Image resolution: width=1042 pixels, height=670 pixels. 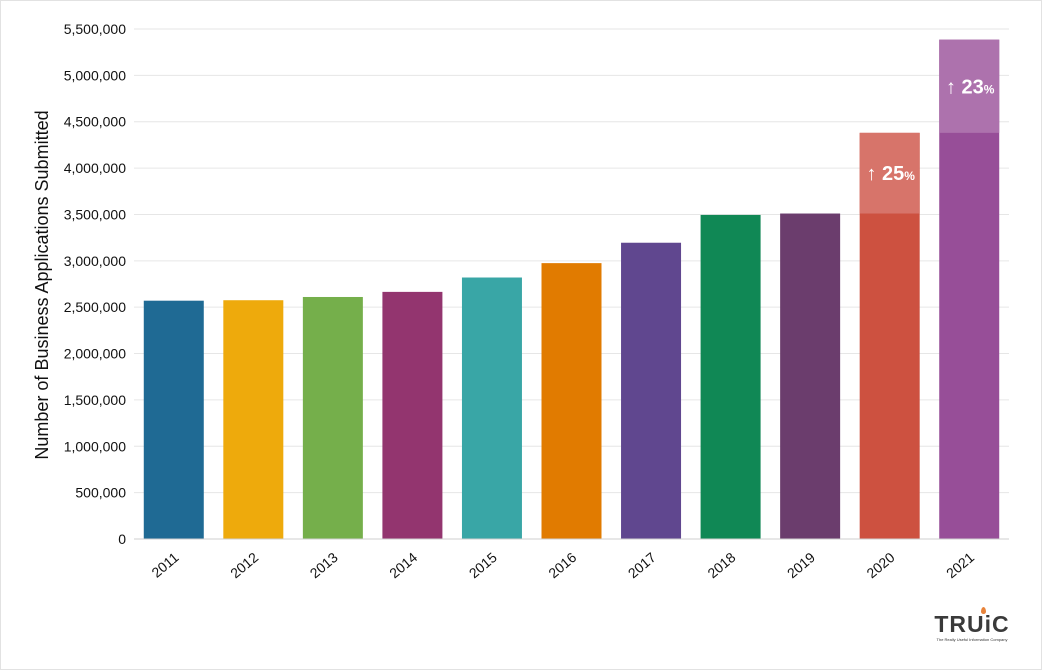 What do you see at coordinates (253, 419) in the screenshot?
I see `bar-2012` at bounding box center [253, 419].